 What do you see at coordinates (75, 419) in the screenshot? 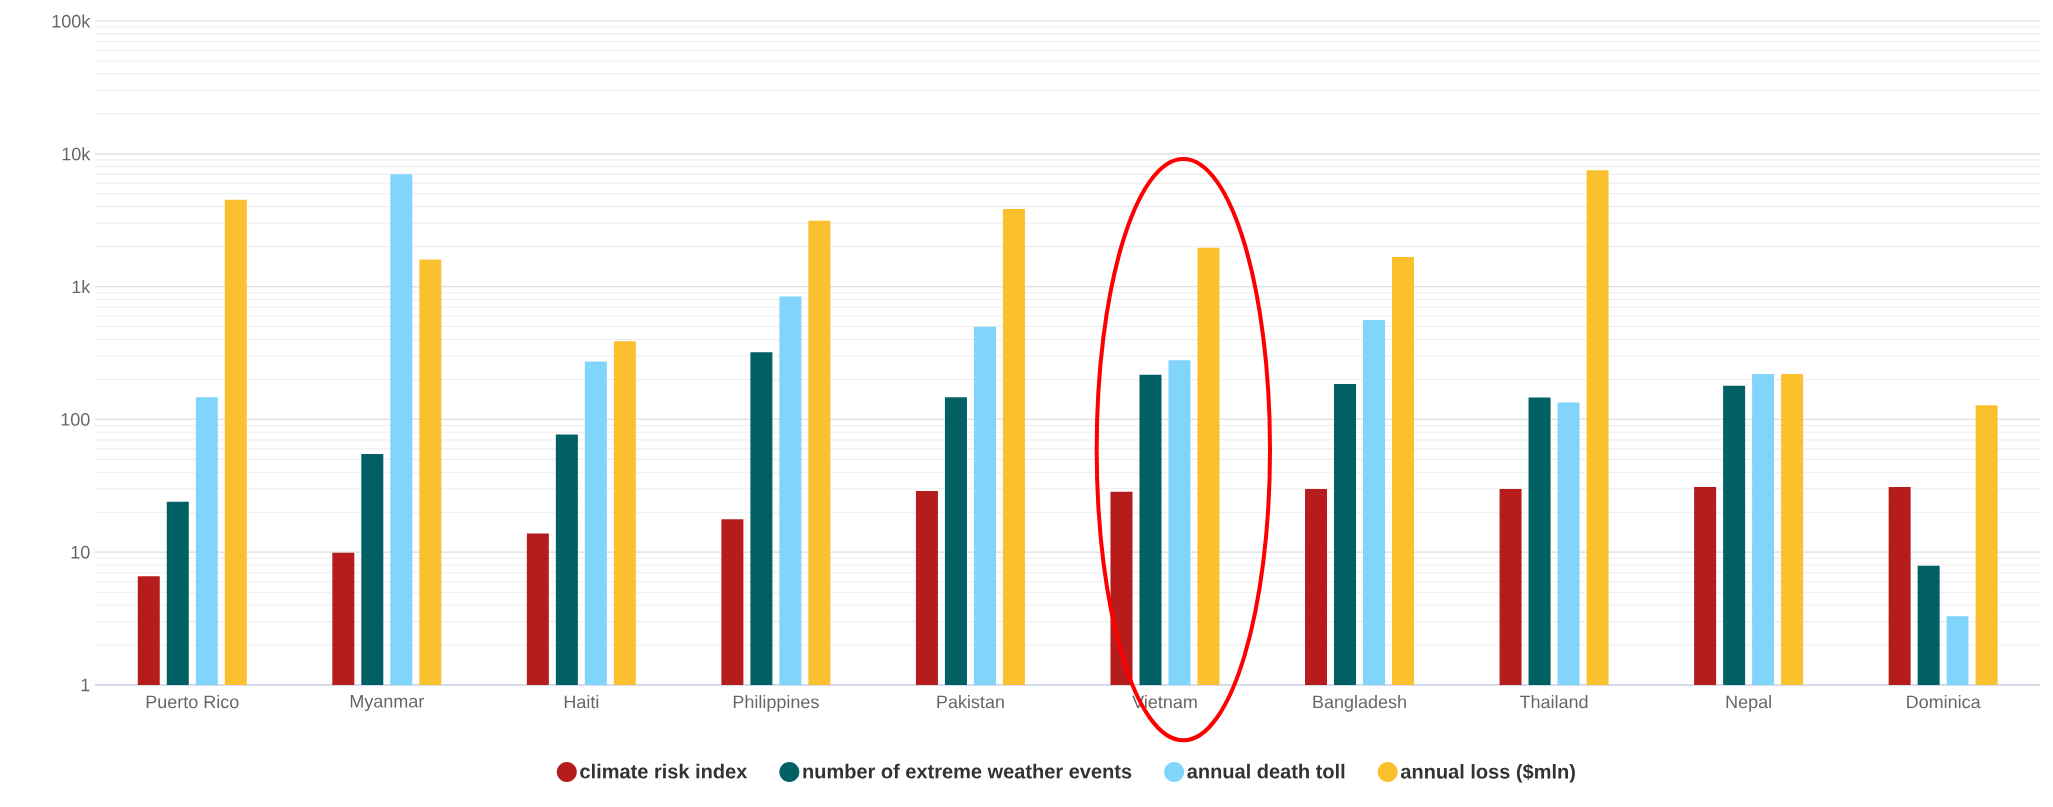
I see `y-tick-label: 100` at bounding box center [75, 419].